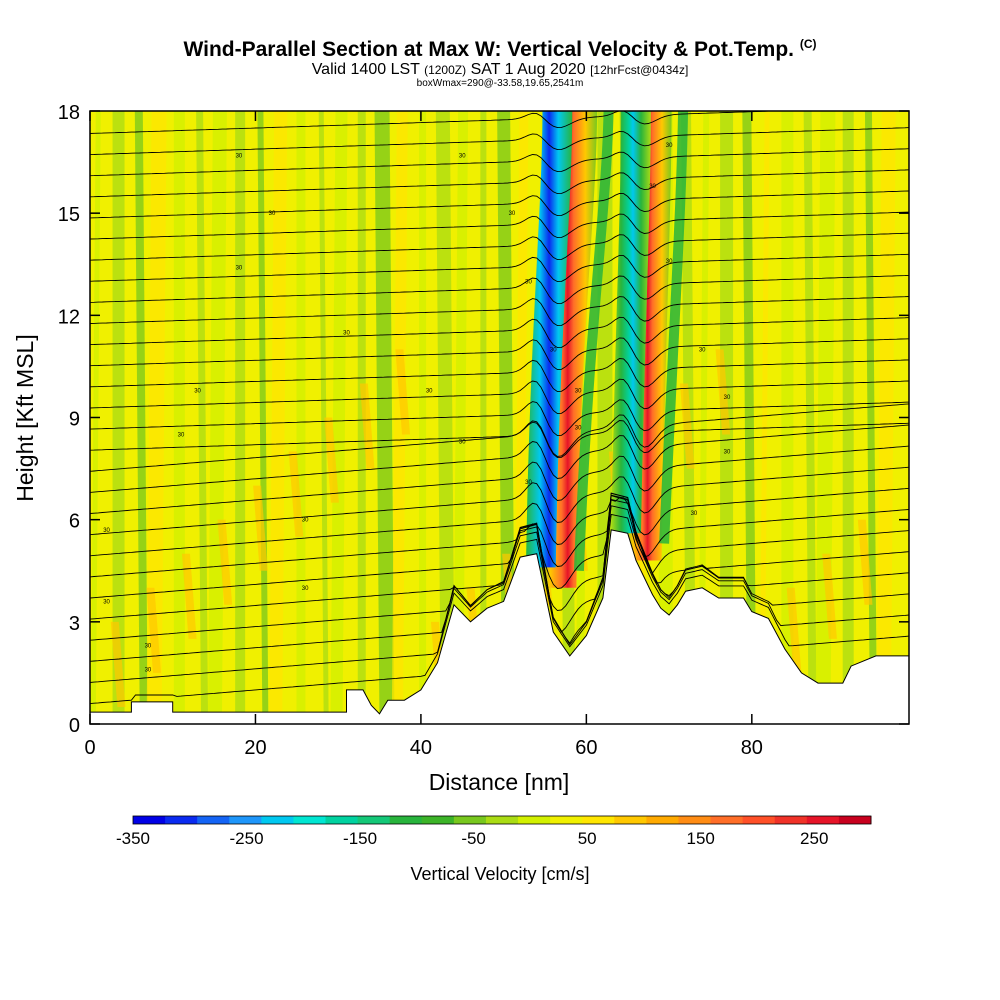 This screenshot has height=1000, width=1000. I want to click on updraft-2-flank, so click(674, 327).